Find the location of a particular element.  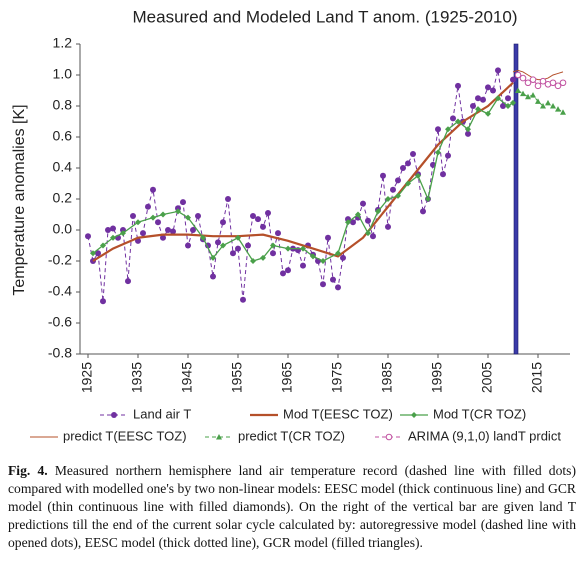

legend-label: predict T(CR TOZ) is located at coordinates (291, 435).